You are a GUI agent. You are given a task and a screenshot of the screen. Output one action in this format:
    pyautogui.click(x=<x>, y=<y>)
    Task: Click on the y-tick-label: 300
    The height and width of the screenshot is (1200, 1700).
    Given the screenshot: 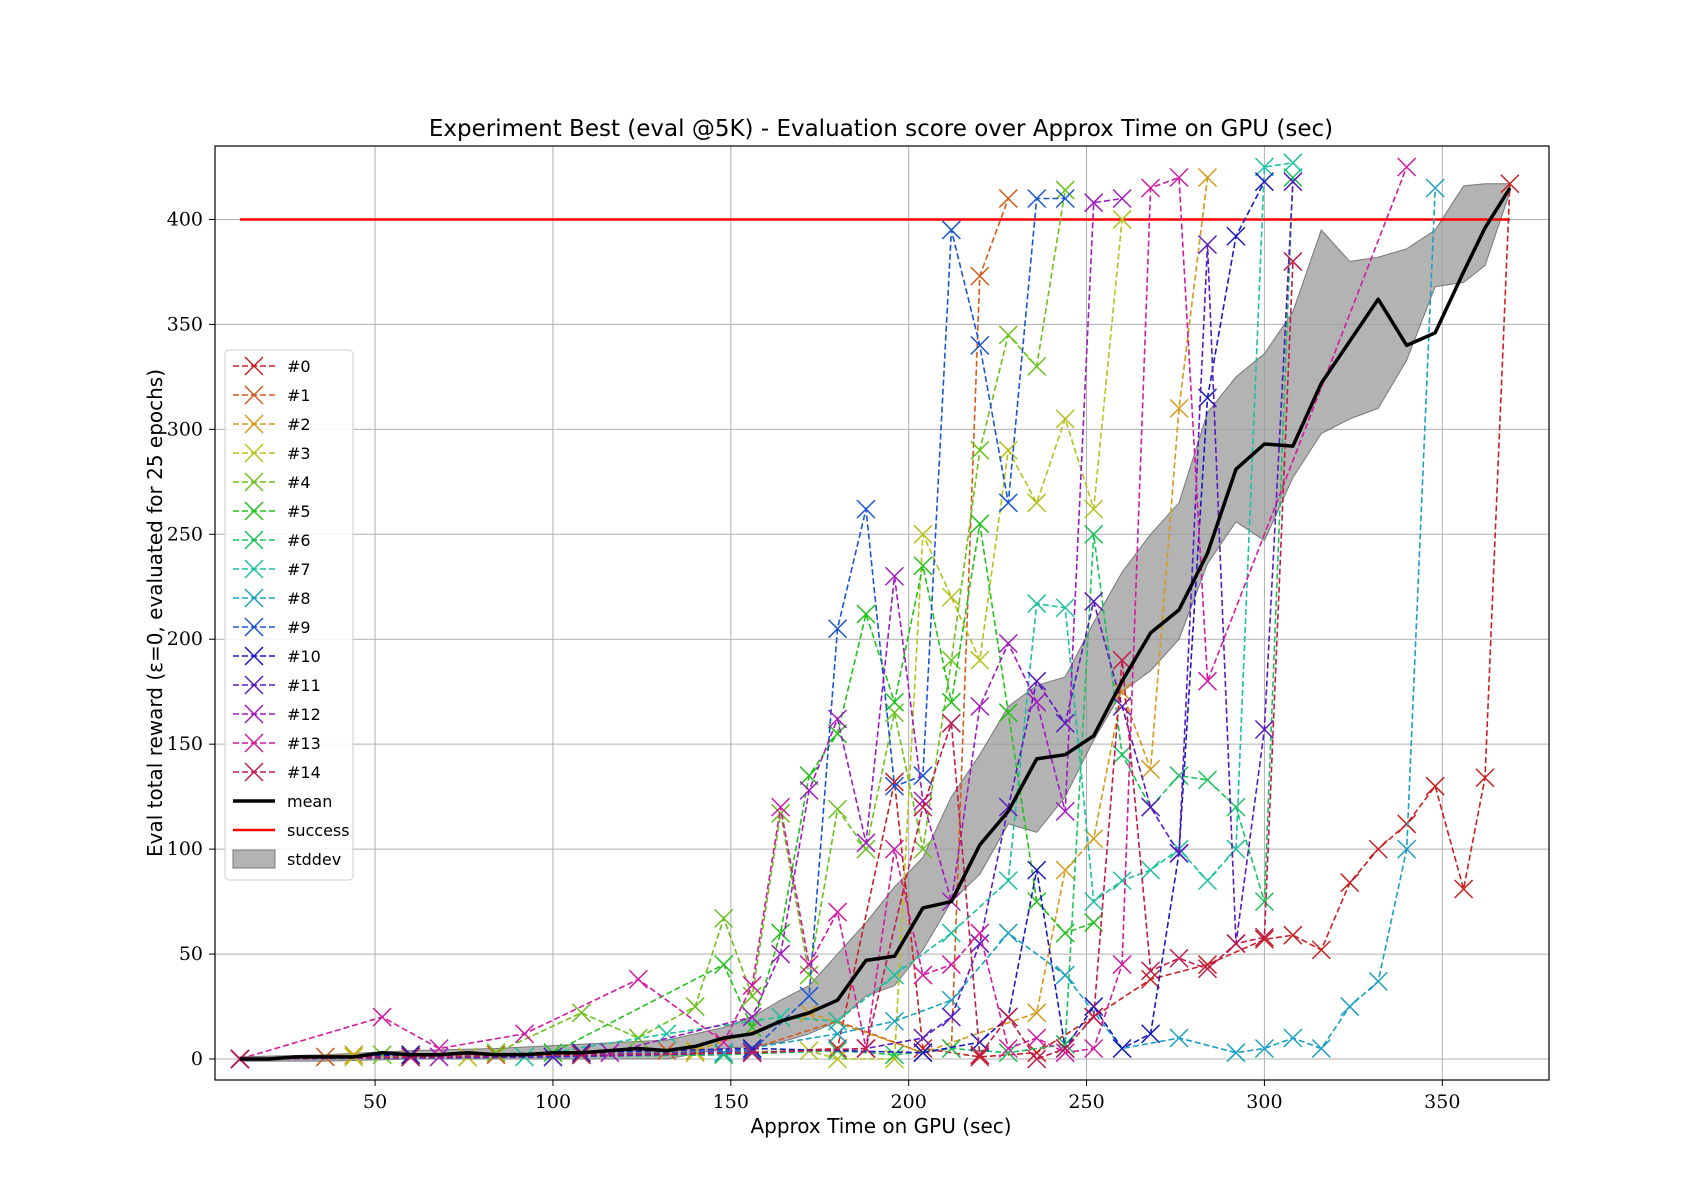 What is the action you would take?
    pyautogui.click(x=185, y=429)
    